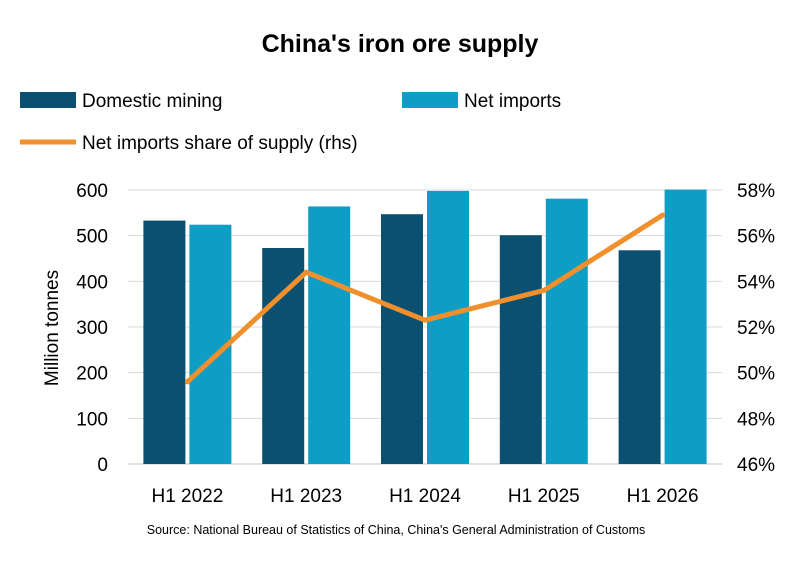 The image size is (800, 572). What do you see at coordinates (544, 496) in the screenshot?
I see `x-tick-label: H1 2025` at bounding box center [544, 496].